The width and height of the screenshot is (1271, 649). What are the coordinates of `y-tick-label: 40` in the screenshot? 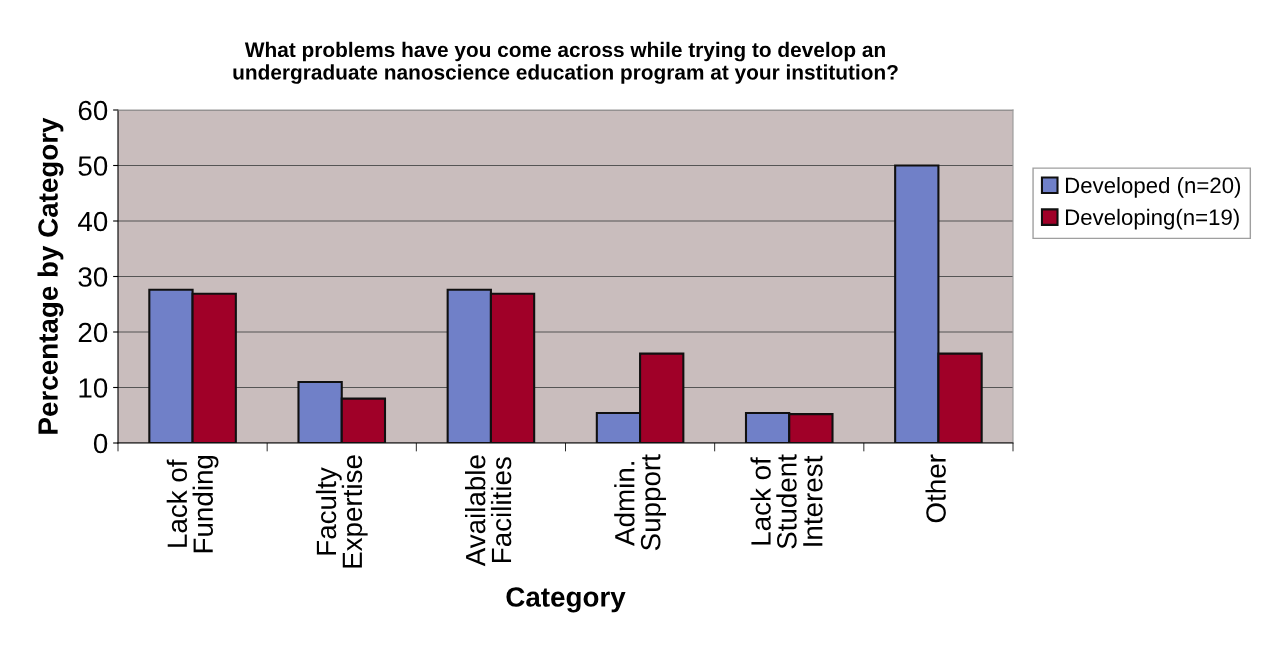 It's located at (93, 221).